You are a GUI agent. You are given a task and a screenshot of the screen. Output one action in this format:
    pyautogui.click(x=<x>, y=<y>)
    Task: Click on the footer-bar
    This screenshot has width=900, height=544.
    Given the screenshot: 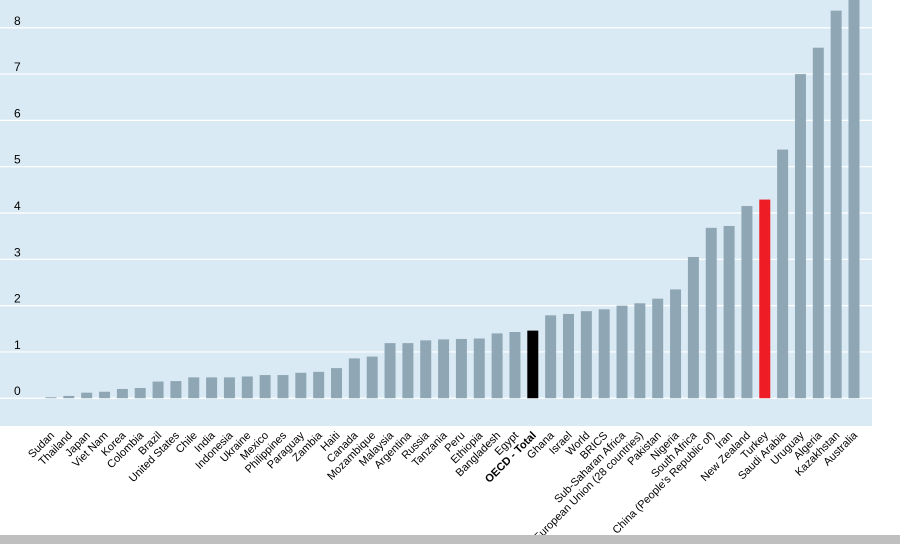 What is the action you would take?
    pyautogui.click(x=450, y=539)
    